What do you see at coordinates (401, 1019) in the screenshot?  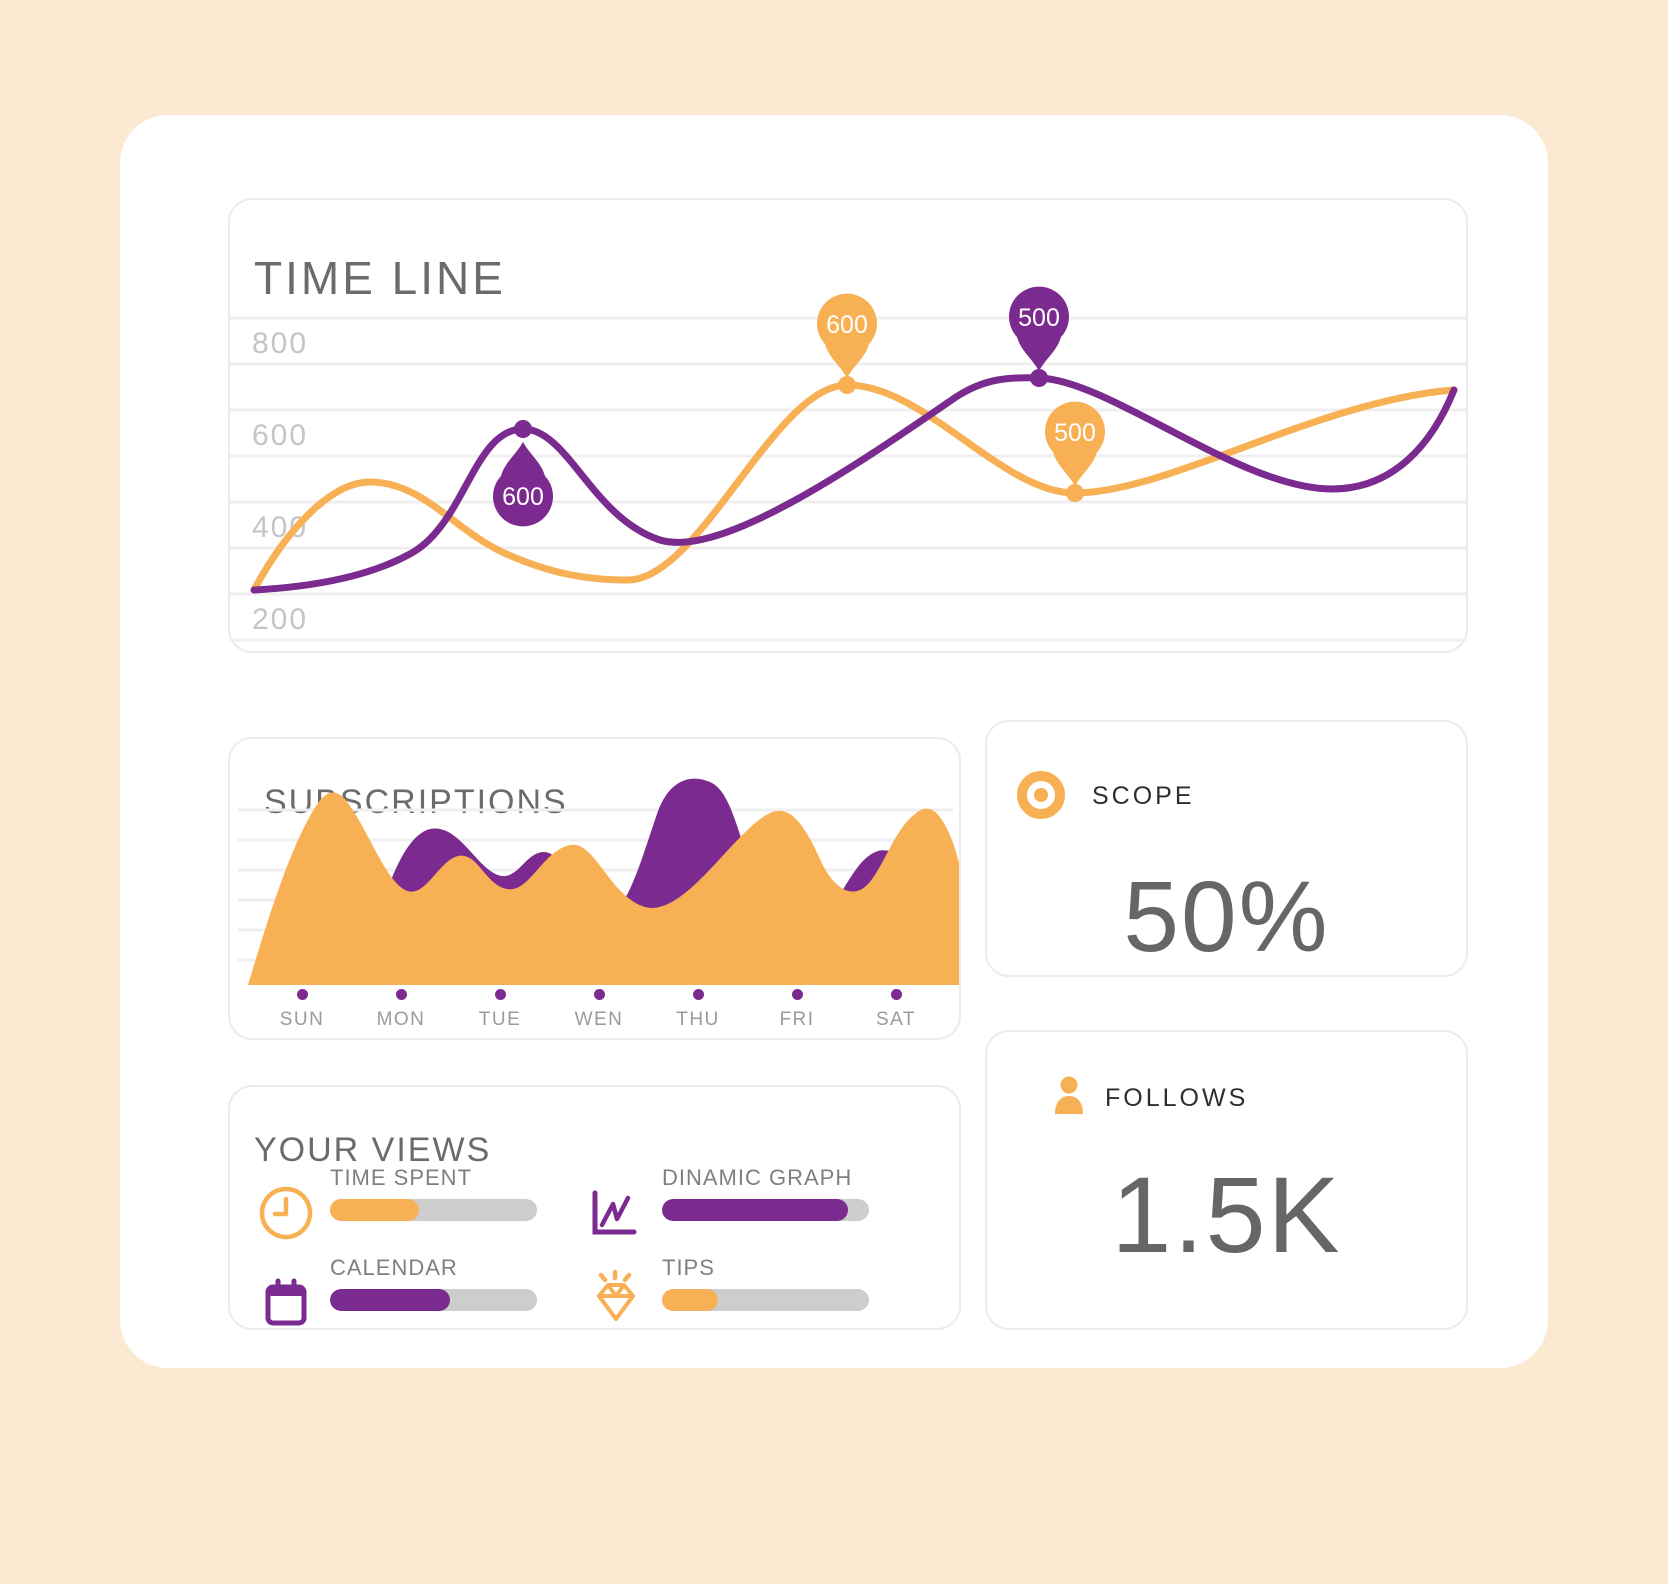 I see `day-label: MON` at bounding box center [401, 1019].